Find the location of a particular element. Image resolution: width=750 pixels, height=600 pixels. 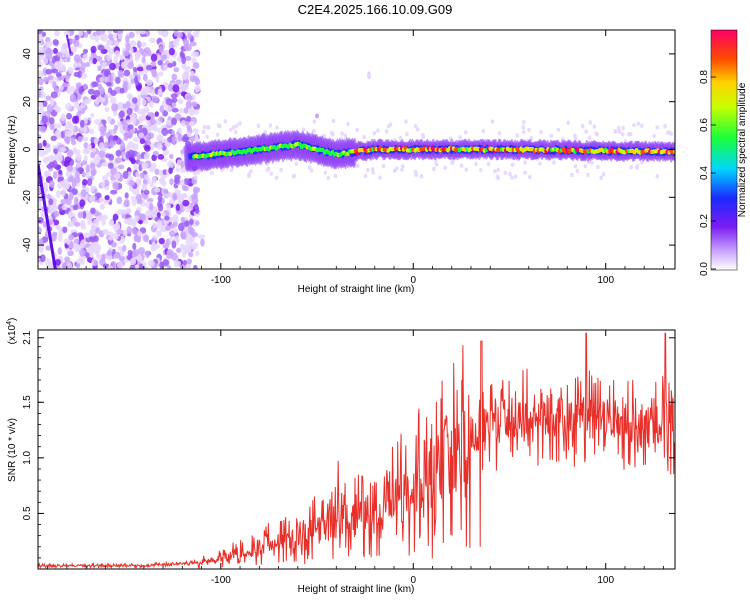

colorbar-ticks: 0.0 0.2 0.4 0.6 0.8 is located at coordinates (707, 173).